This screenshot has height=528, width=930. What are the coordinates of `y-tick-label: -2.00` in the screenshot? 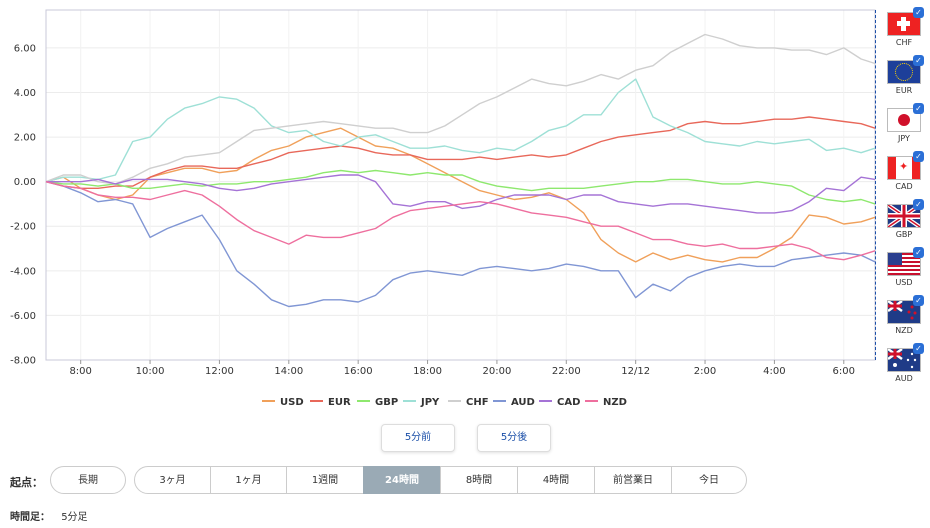 It's located at (23, 227).